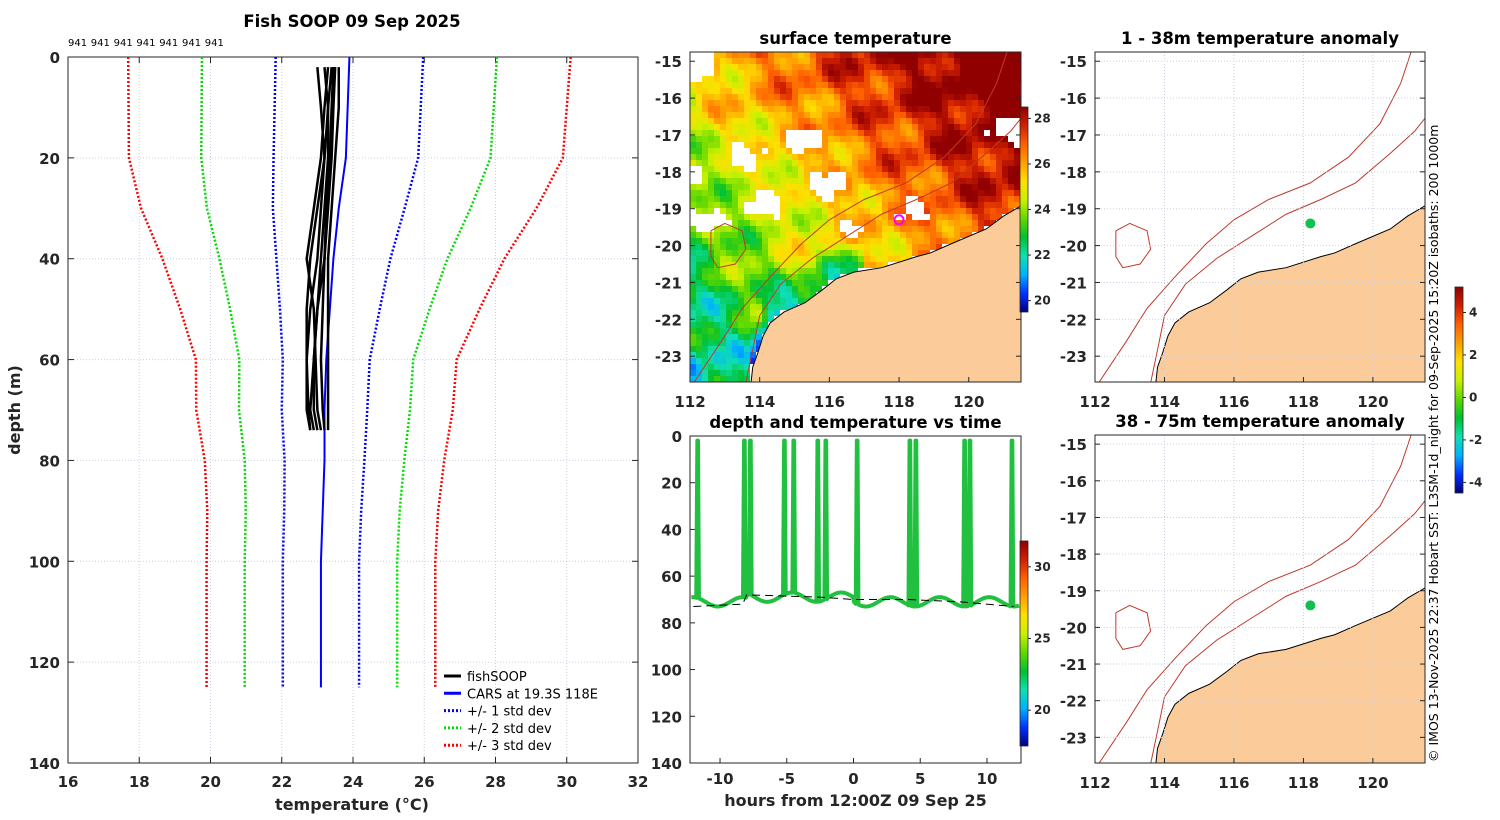 The height and width of the screenshot is (820, 1500). I want to click on lat-tick-label: -19, so click(1073, 592).